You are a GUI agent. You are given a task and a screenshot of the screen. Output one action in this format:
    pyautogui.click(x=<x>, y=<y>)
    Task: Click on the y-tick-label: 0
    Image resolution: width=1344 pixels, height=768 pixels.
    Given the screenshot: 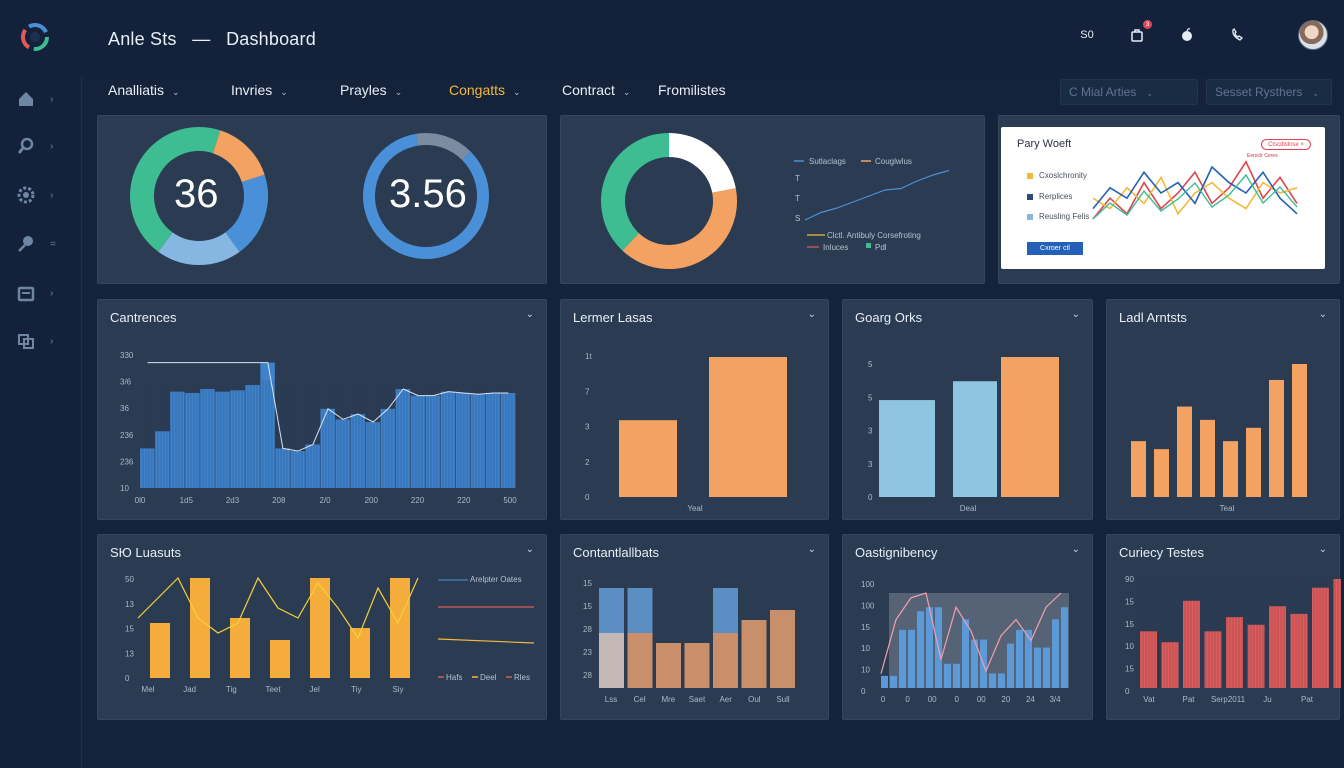 What is the action you would take?
    pyautogui.click(x=1127, y=691)
    